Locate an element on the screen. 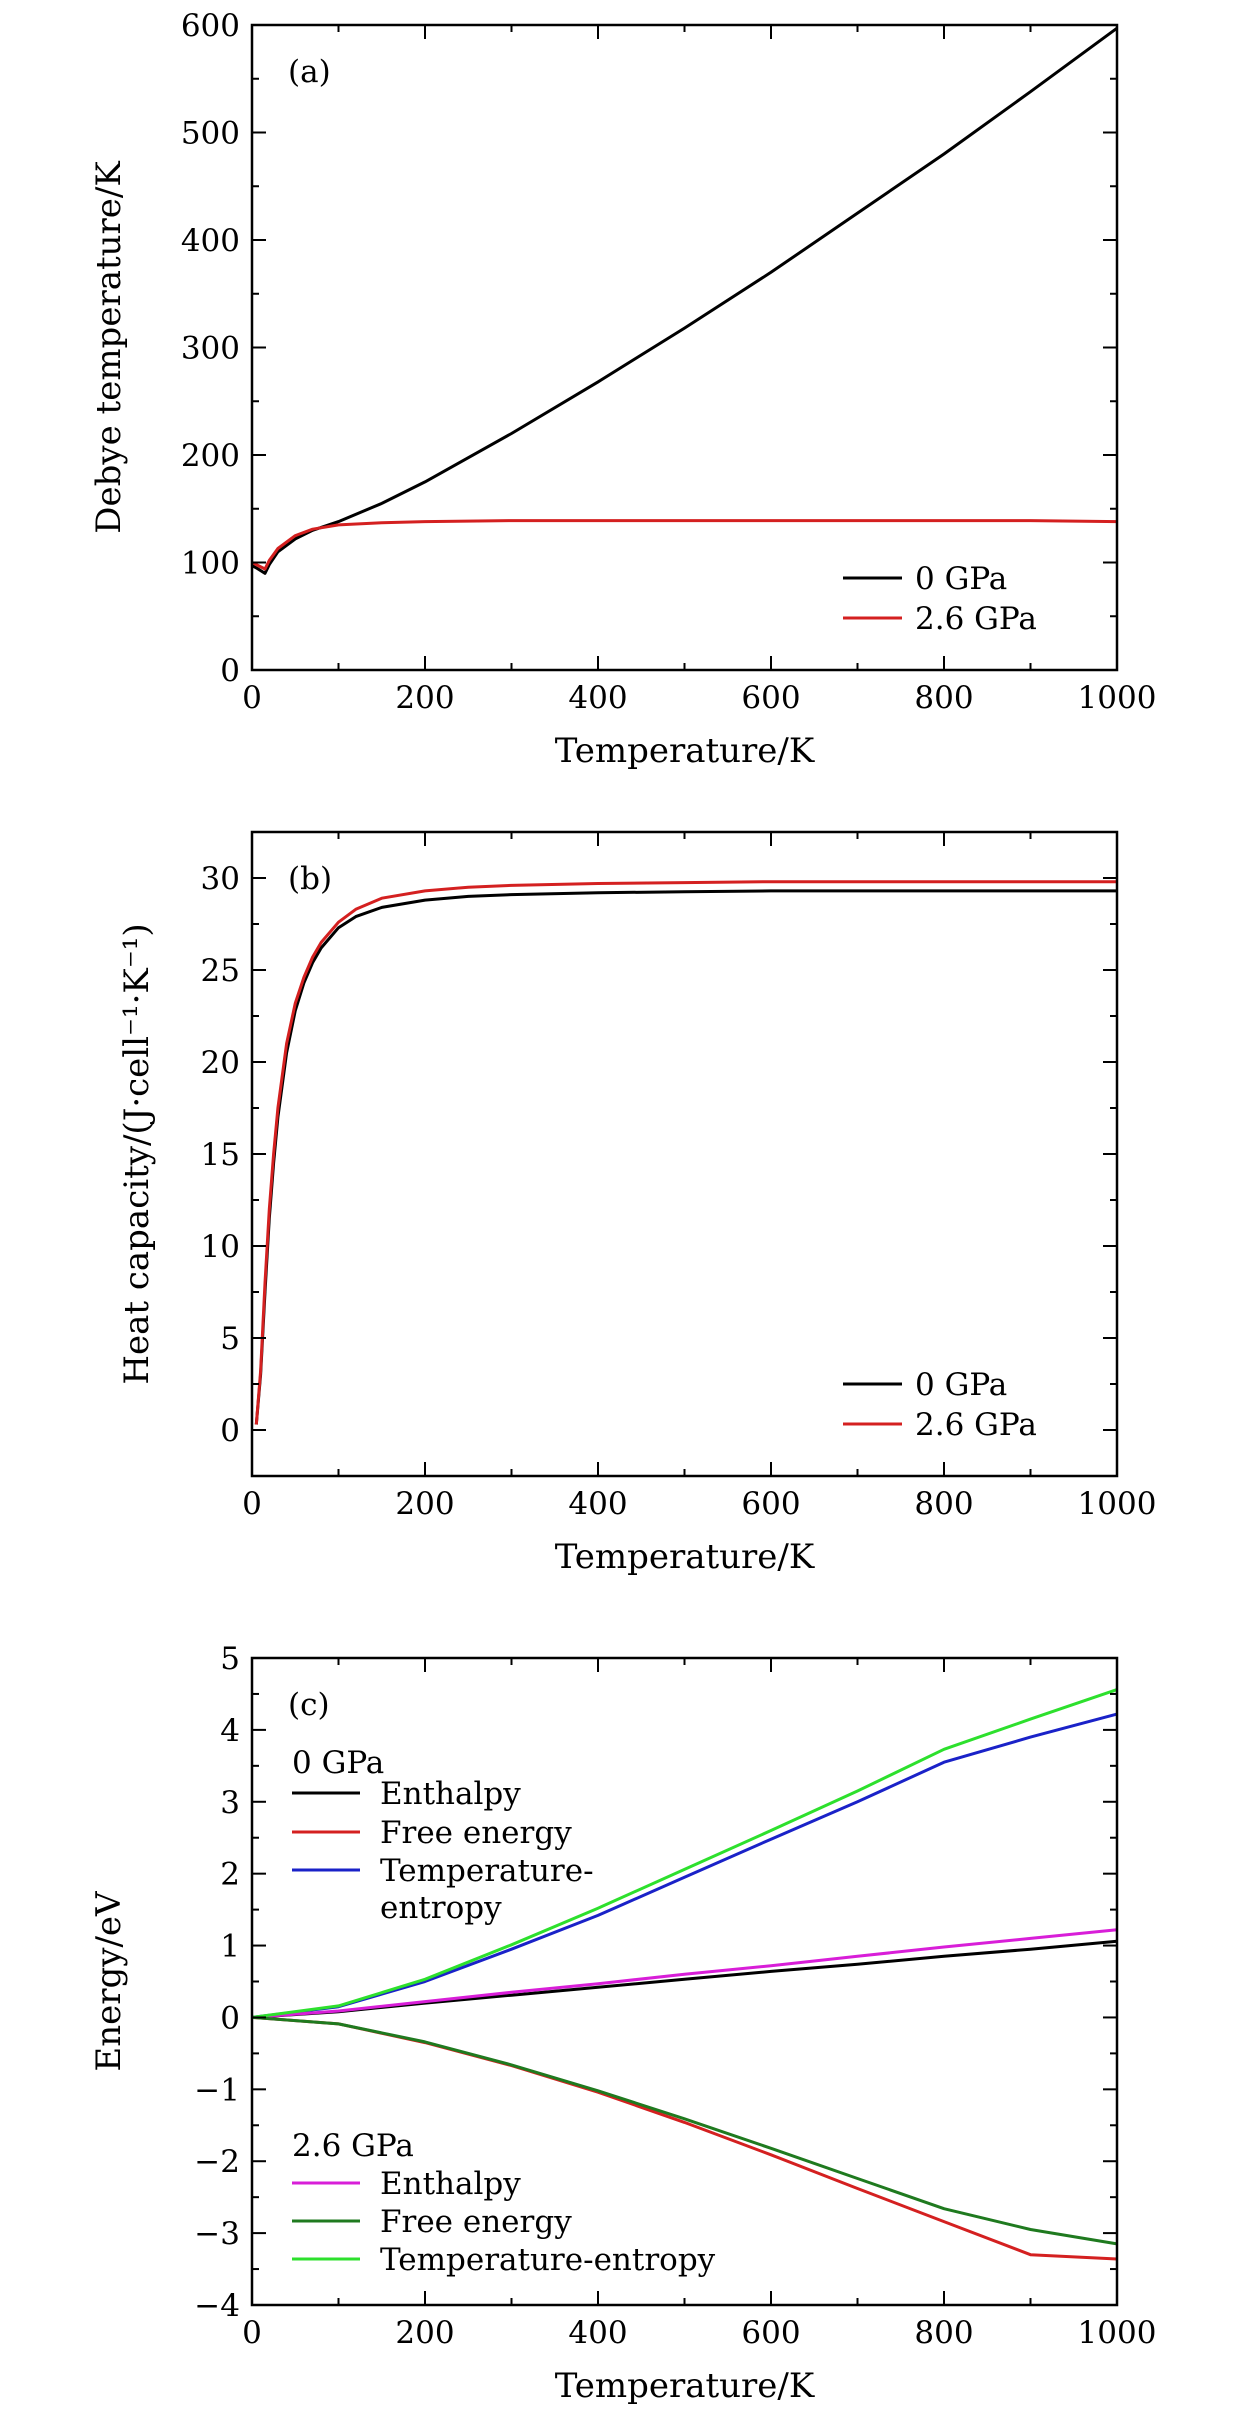 The height and width of the screenshot is (2425, 1260). y-tick-label: 15 is located at coordinates (220, 1155).